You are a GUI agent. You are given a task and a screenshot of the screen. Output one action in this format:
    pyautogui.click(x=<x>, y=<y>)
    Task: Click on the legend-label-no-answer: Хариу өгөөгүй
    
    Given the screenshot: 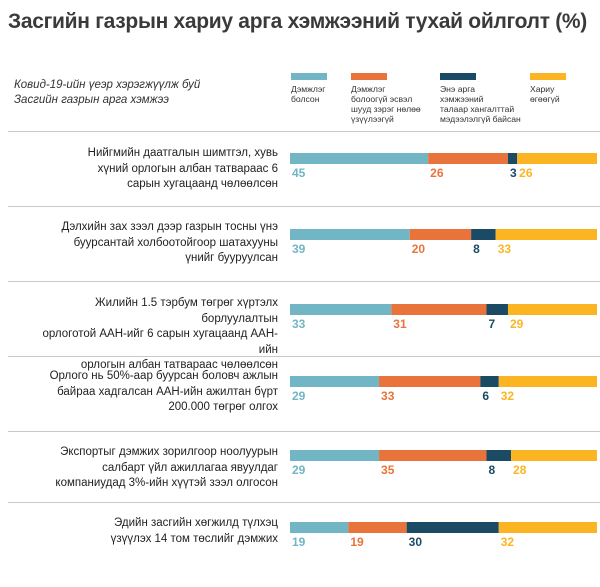 What is the action you would take?
    pyautogui.click(x=545, y=94)
    